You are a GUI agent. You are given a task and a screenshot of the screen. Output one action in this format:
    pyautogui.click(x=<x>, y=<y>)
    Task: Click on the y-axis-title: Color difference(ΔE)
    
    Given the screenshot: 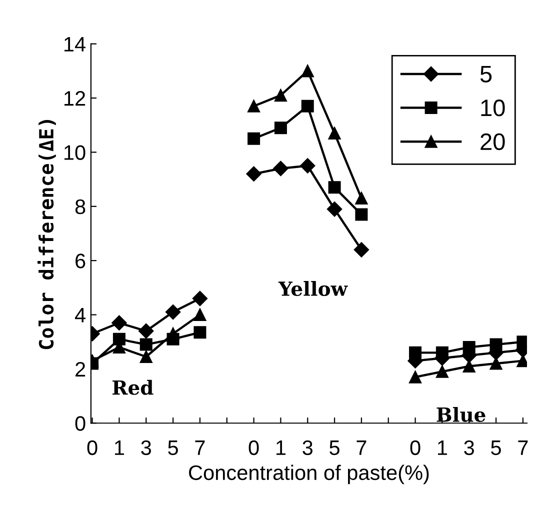 What is the action you would take?
    pyautogui.click(x=47, y=235)
    